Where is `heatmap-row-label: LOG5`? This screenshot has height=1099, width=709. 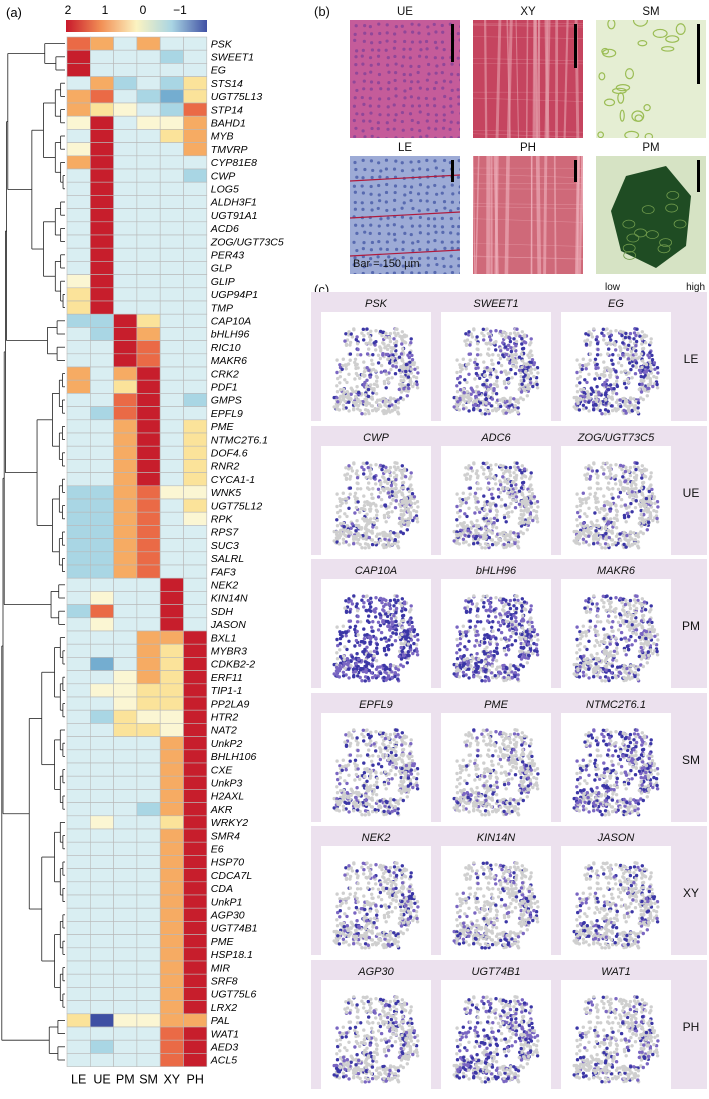 heatmap-row-label: LOG5 is located at coordinates (225, 190).